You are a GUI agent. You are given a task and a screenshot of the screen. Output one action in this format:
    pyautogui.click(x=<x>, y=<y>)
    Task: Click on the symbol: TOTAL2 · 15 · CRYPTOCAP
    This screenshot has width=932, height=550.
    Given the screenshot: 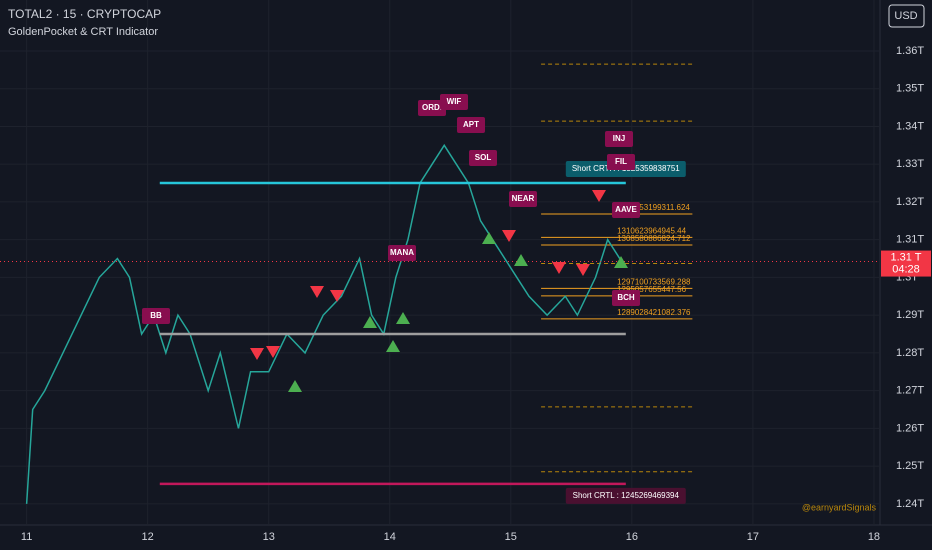 What is the action you would take?
    pyautogui.click(x=84, y=14)
    